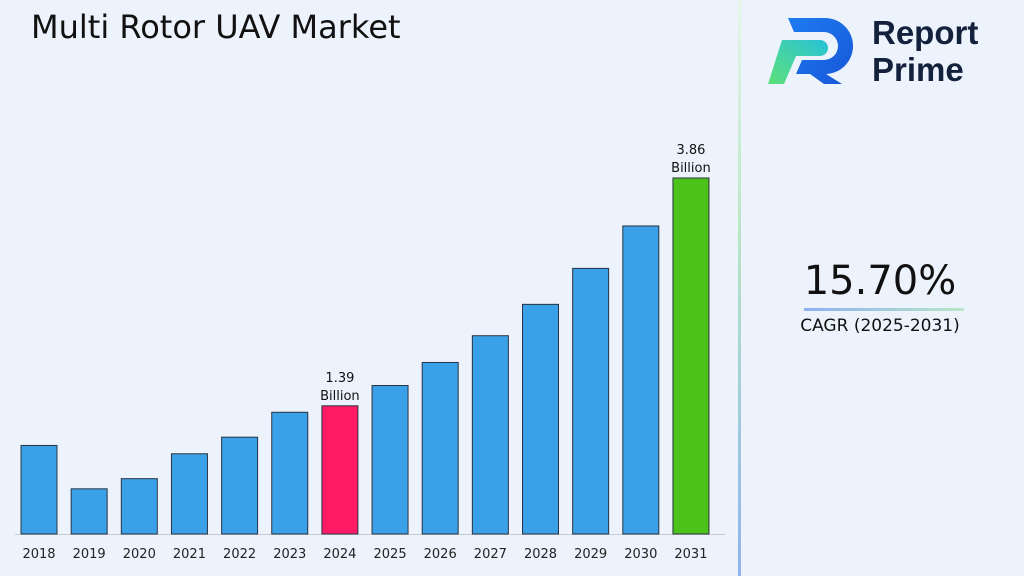  I want to click on data-label-value: 3.86, so click(690, 150).